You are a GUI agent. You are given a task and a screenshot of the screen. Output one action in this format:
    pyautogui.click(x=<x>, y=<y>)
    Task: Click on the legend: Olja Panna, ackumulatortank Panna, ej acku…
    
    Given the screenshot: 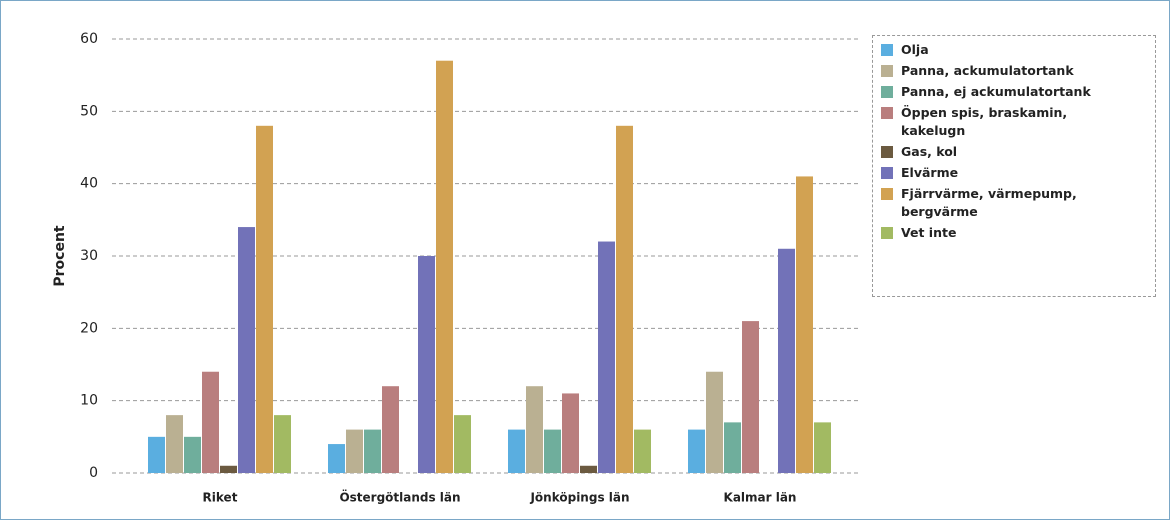 What is the action you would take?
    pyautogui.click(x=1014, y=166)
    